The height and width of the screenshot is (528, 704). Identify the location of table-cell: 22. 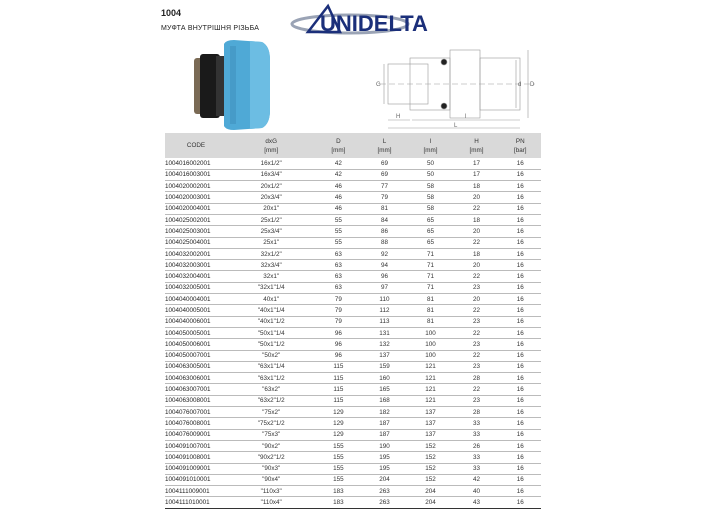
(477, 243).